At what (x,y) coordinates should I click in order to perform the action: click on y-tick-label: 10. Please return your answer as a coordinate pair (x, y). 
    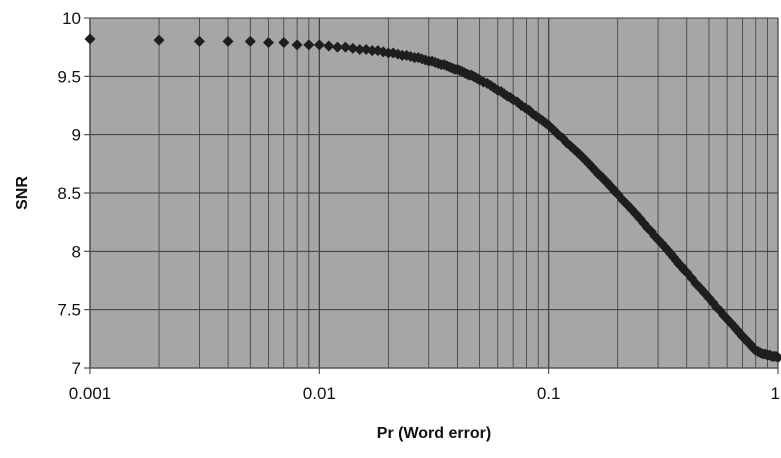
    Looking at the image, I should click on (71, 18).